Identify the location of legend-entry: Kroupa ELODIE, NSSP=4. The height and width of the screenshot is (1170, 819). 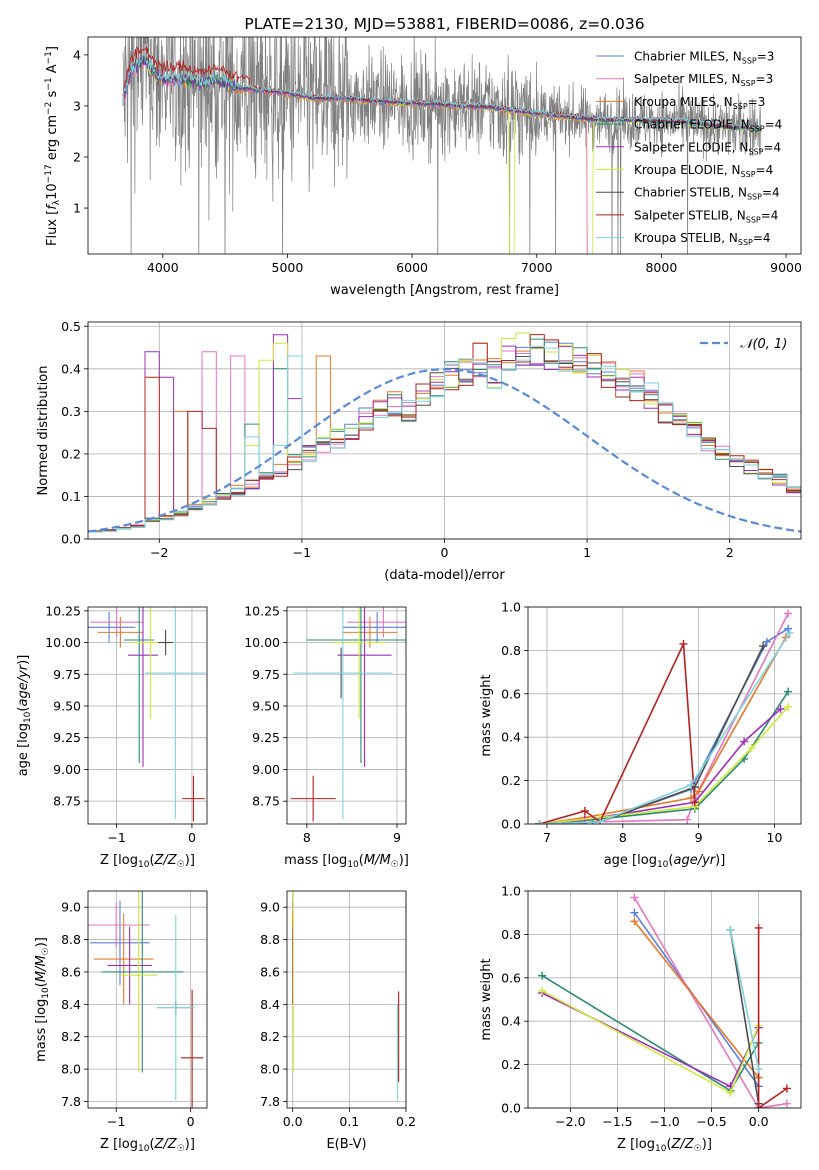
(703, 171).